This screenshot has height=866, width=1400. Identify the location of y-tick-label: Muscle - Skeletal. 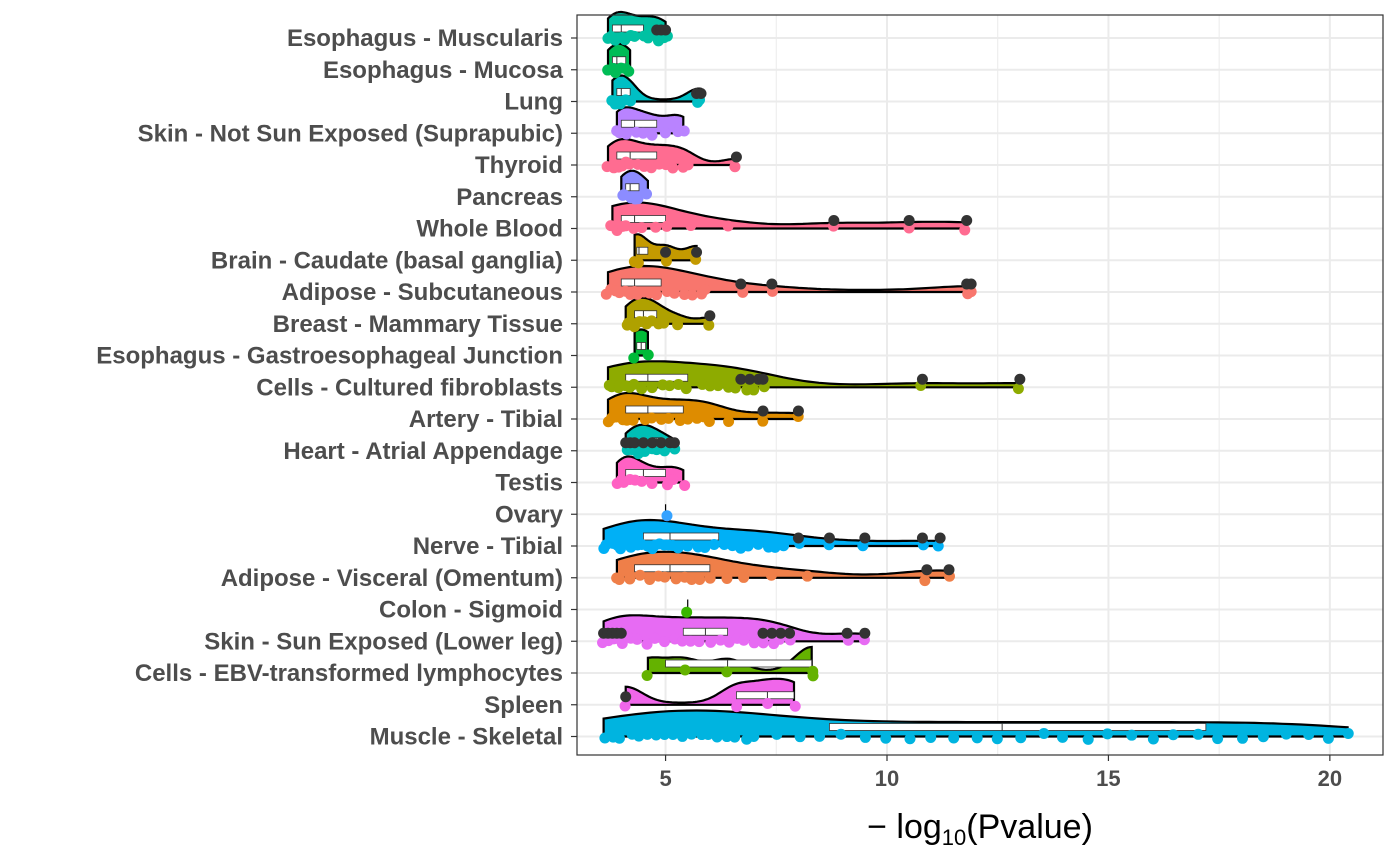
(466, 737).